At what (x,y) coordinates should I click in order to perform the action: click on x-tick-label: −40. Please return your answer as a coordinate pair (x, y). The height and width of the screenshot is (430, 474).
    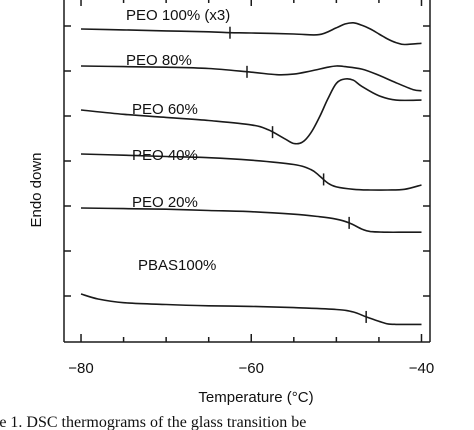
    Looking at the image, I should click on (421, 368).